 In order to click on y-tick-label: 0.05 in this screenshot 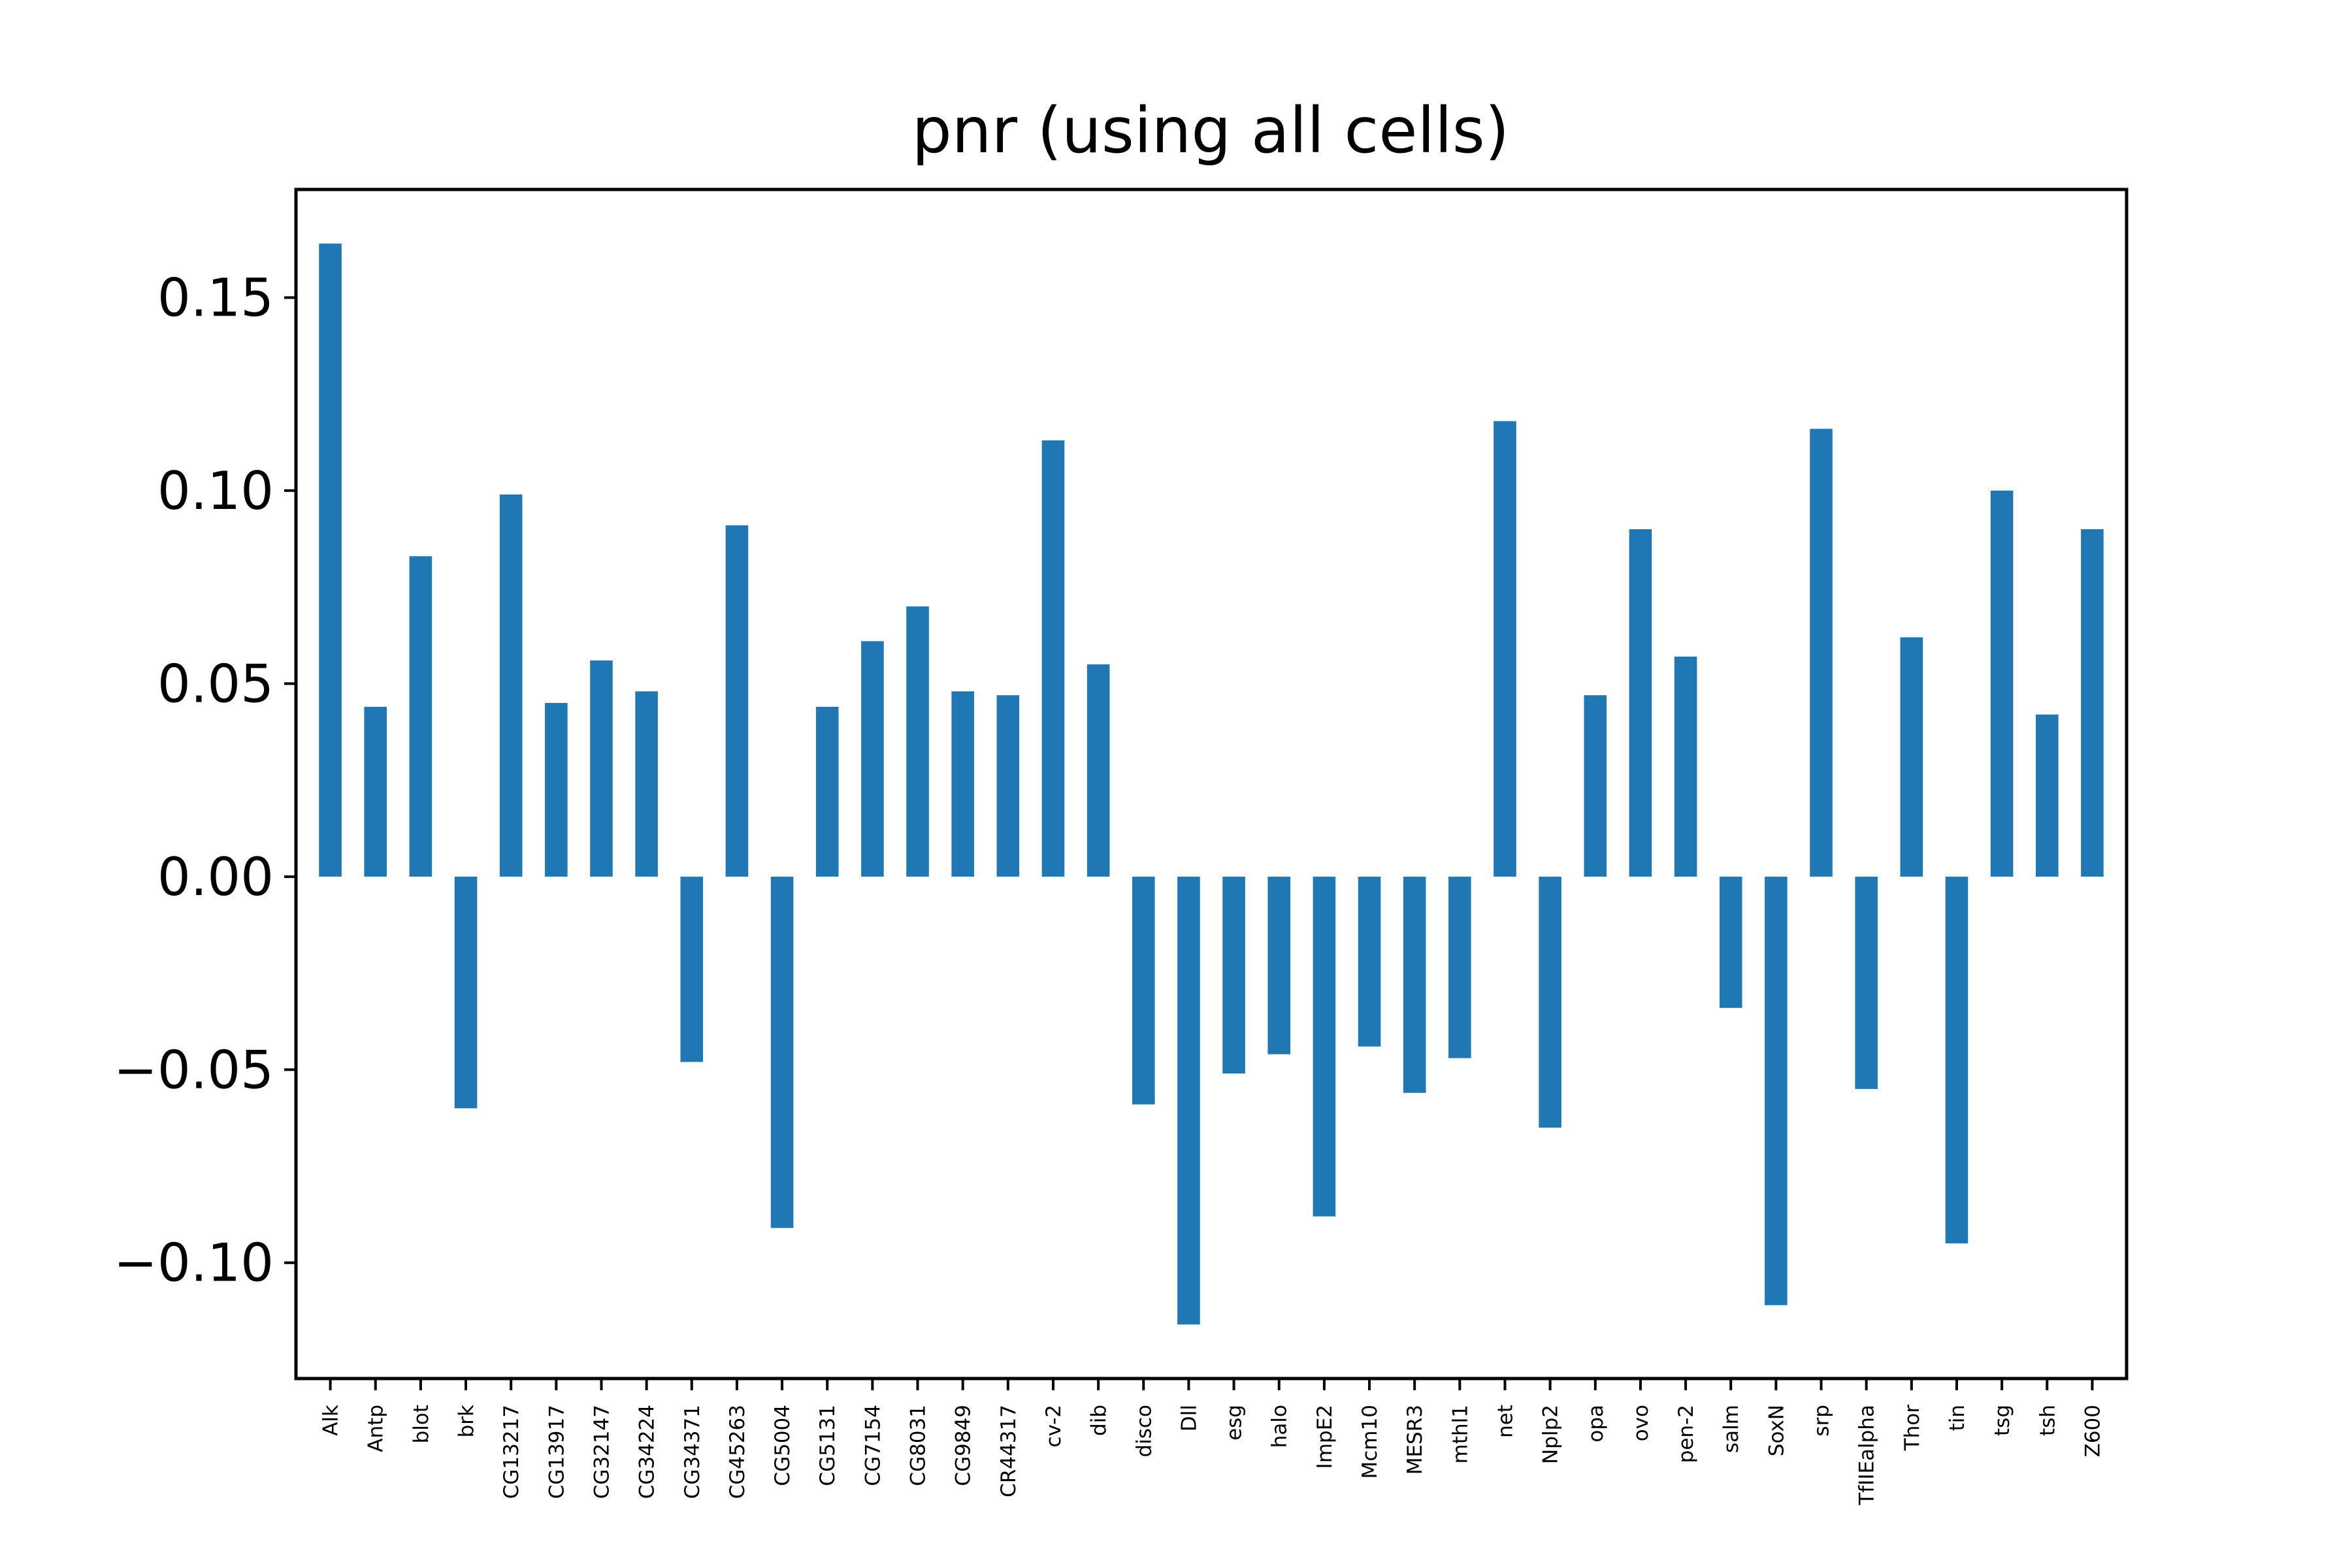, I will do `click(215, 683)`.